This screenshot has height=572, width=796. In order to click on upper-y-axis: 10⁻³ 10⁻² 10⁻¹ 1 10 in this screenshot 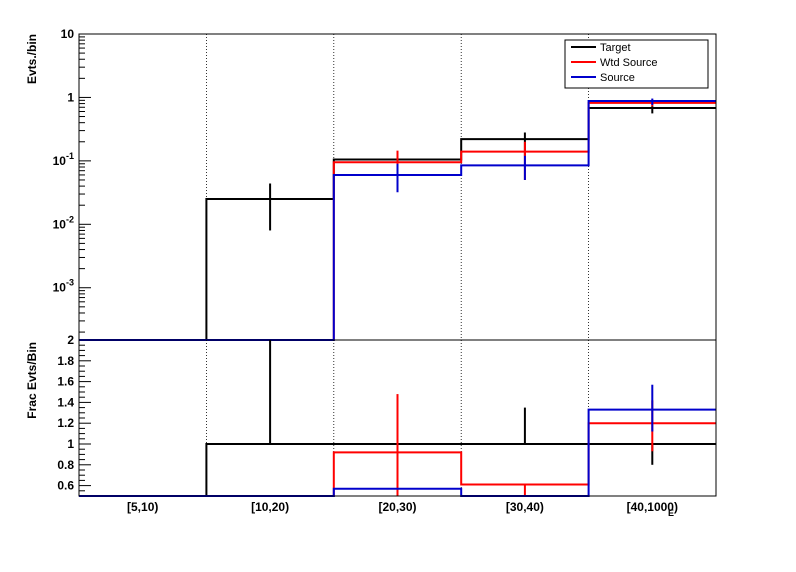, I will do `click(72, 180)`.